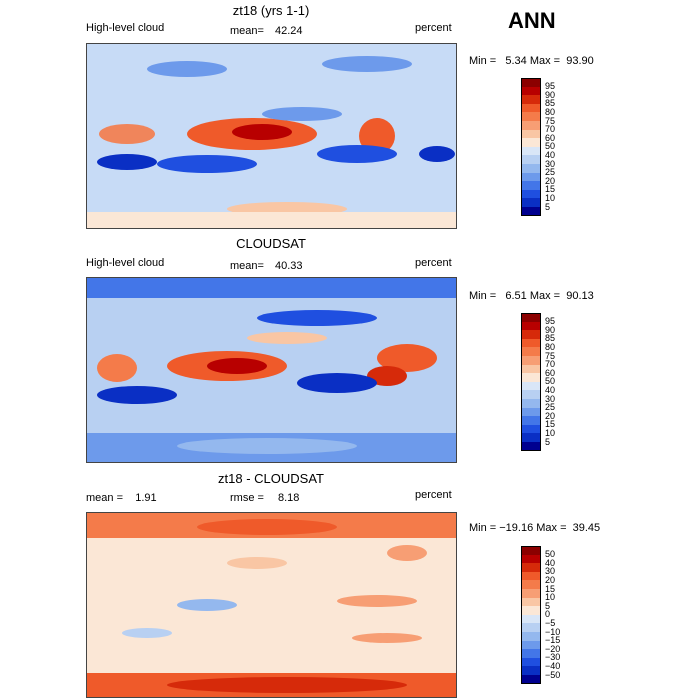 Image resolution: width=700 pixels, height=700 pixels. What do you see at coordinates (553, 674) in the screenshot?
I see `legend-tick-label: −50` at bounding box center [553, 674].